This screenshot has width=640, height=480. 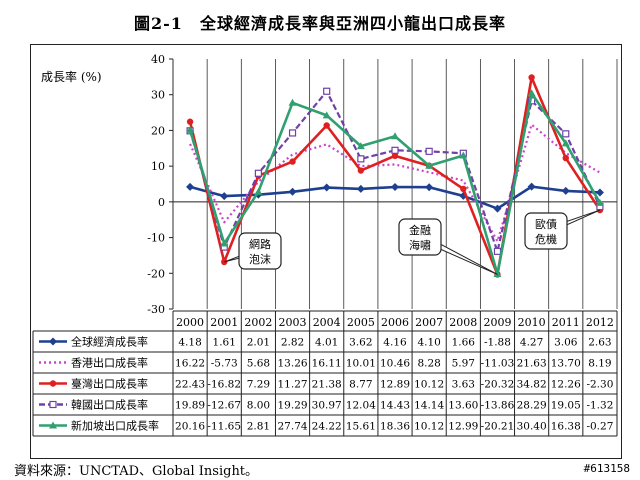 What do you see at coordinates (599, 364) in the screenshot?
I see `data-label: 8.19` at bounding box center [599, 364].